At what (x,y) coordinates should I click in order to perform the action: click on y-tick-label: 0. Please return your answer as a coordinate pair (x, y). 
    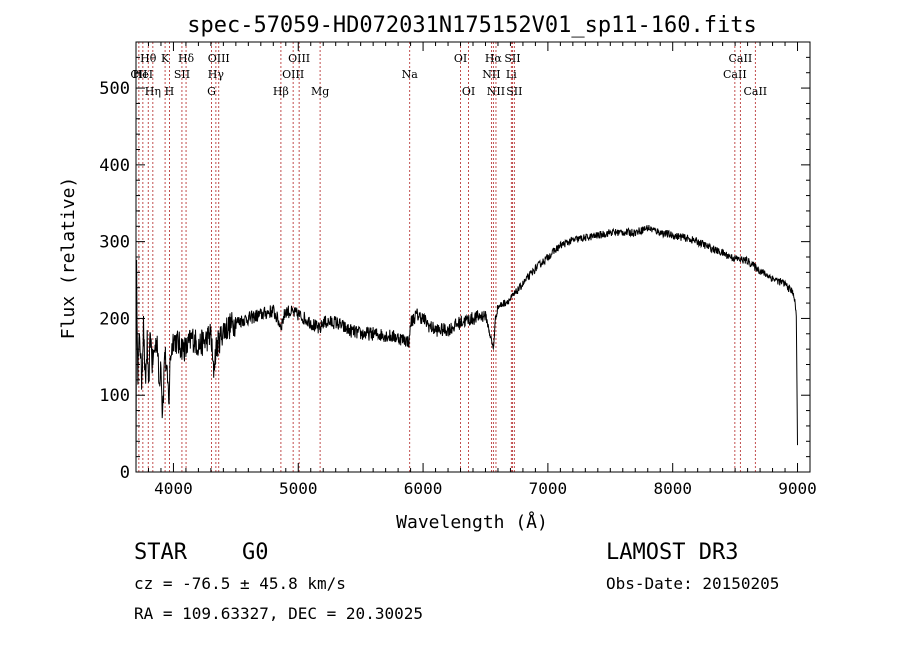
    Looking at the image, I should click on (125, 473).